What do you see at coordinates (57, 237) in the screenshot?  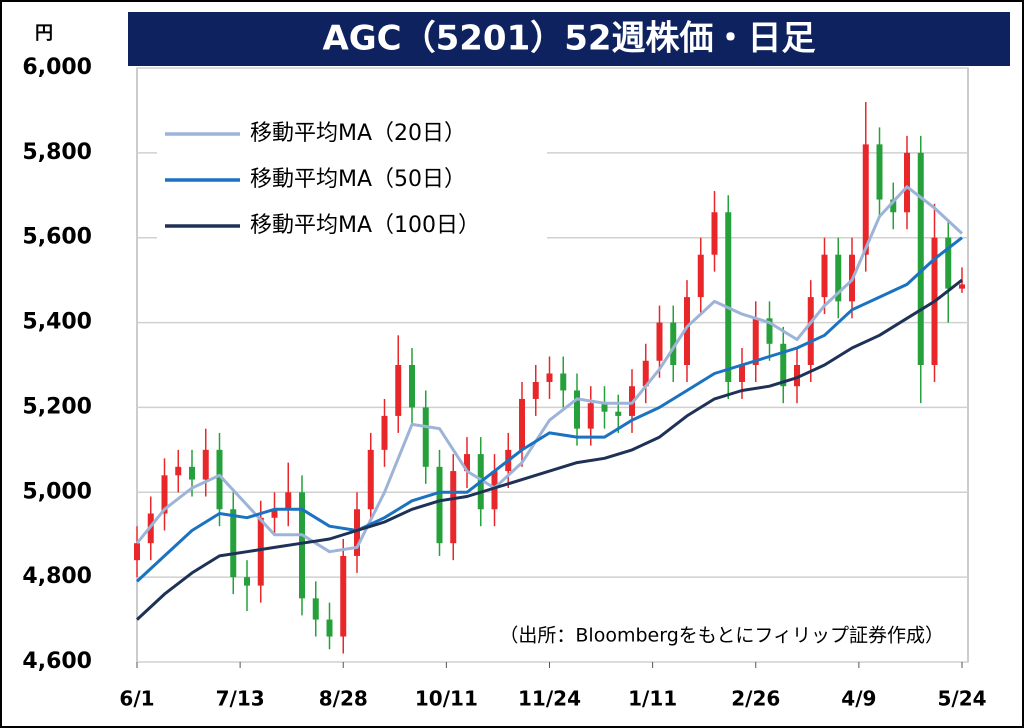 I see `y-tick-label: 5,600` at bounding box center [57, 237].